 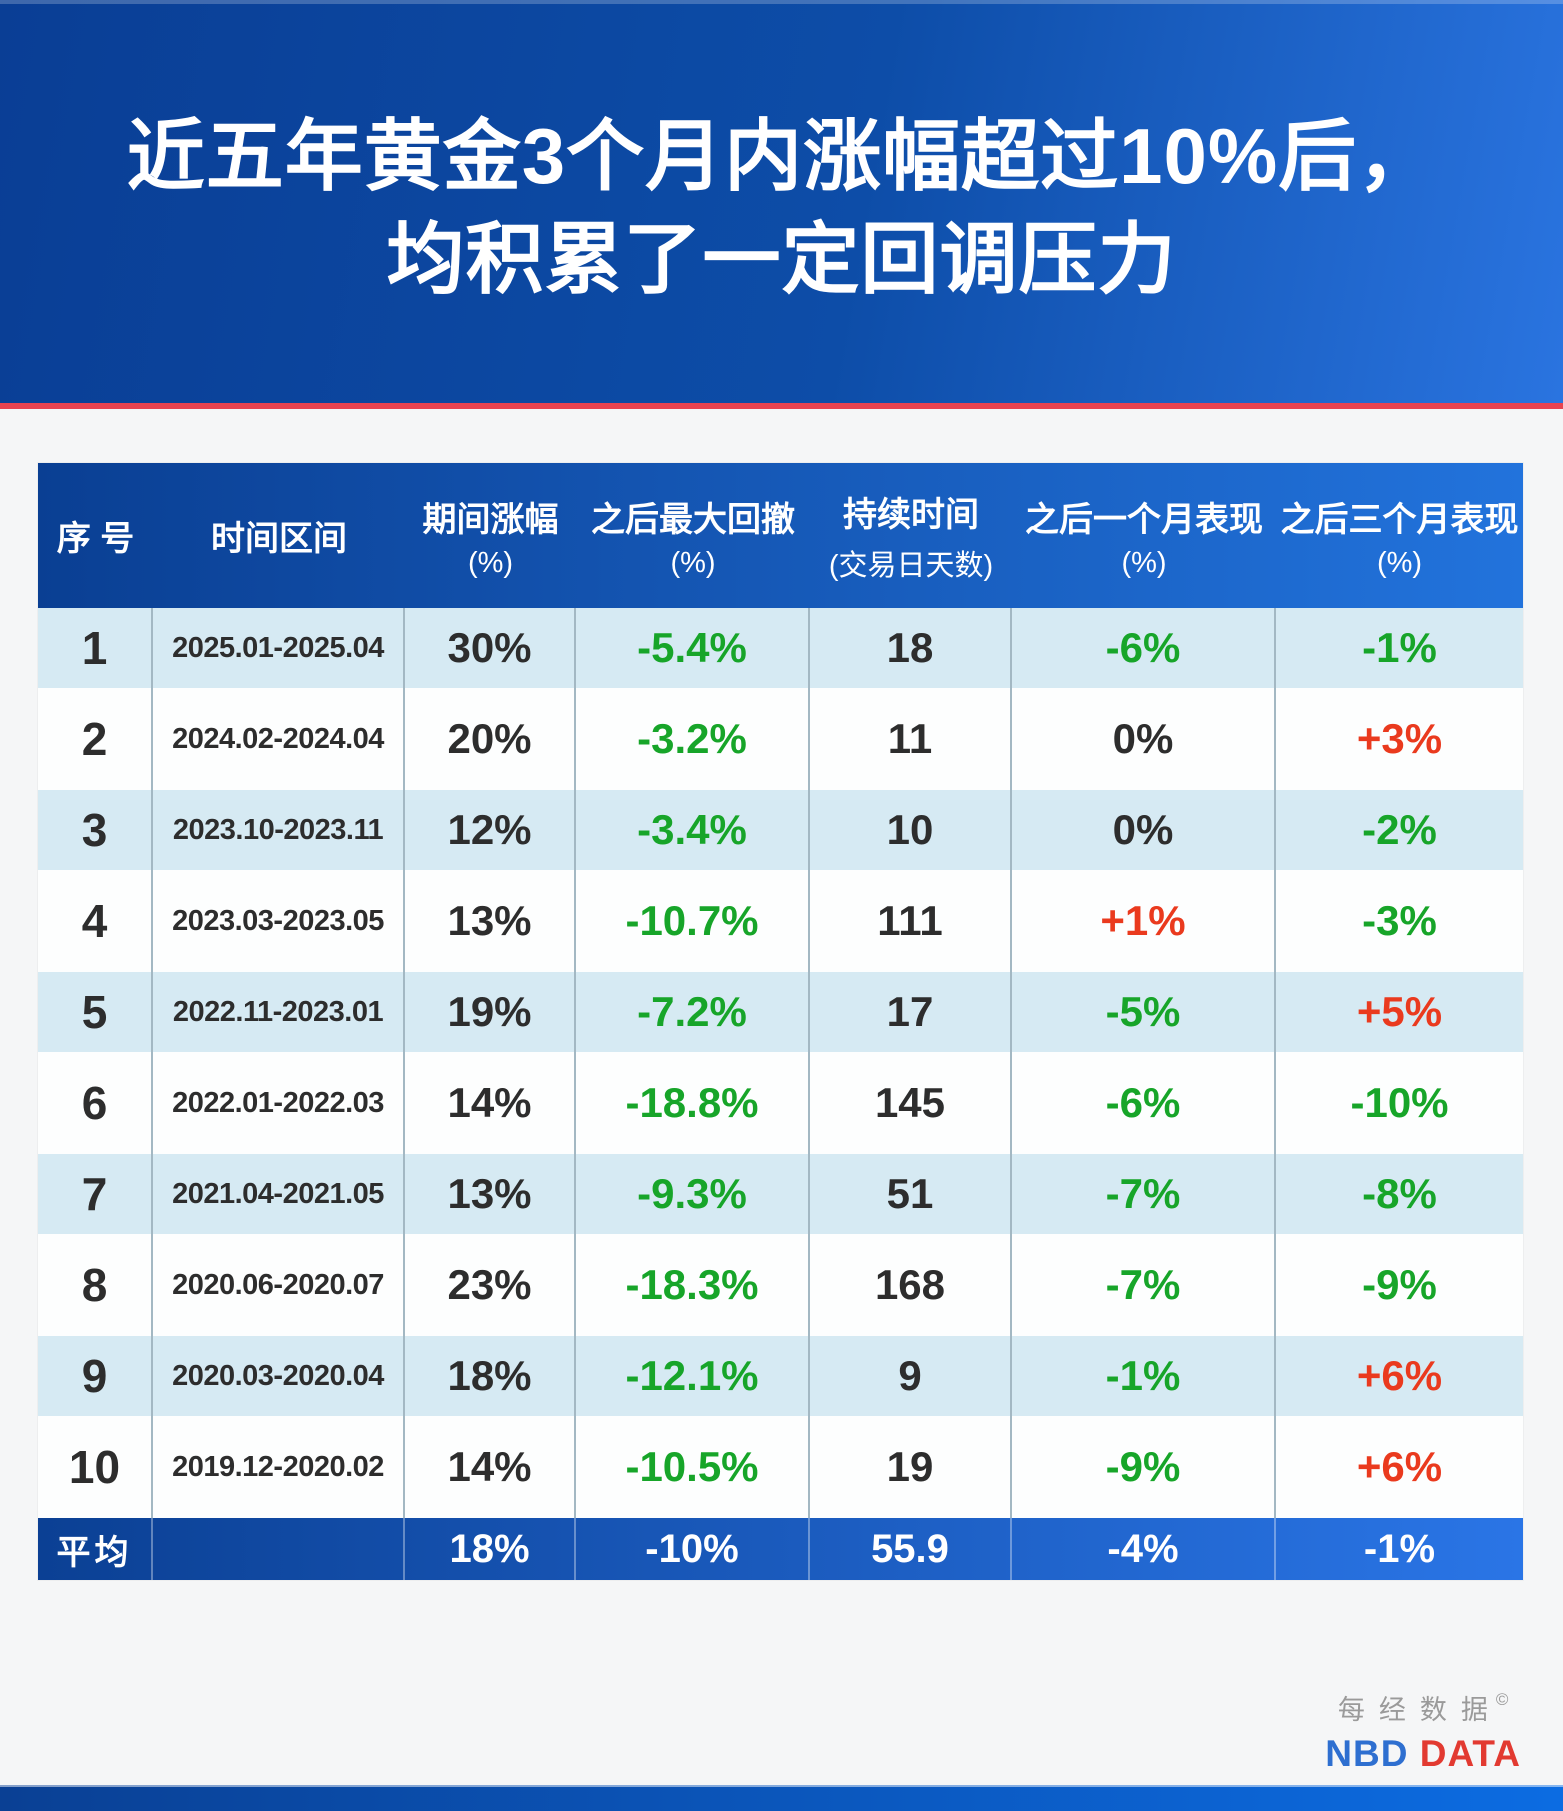 I want to click on cell-three-month: -3%, so click(x=1399, y=920).